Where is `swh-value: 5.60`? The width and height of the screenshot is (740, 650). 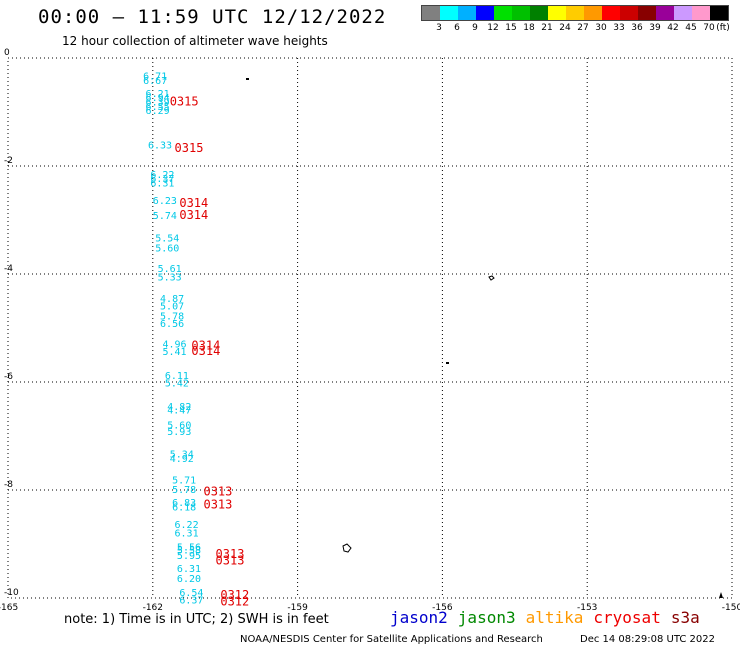
swh-value: 5.60 is located at coordinates (167, 248).